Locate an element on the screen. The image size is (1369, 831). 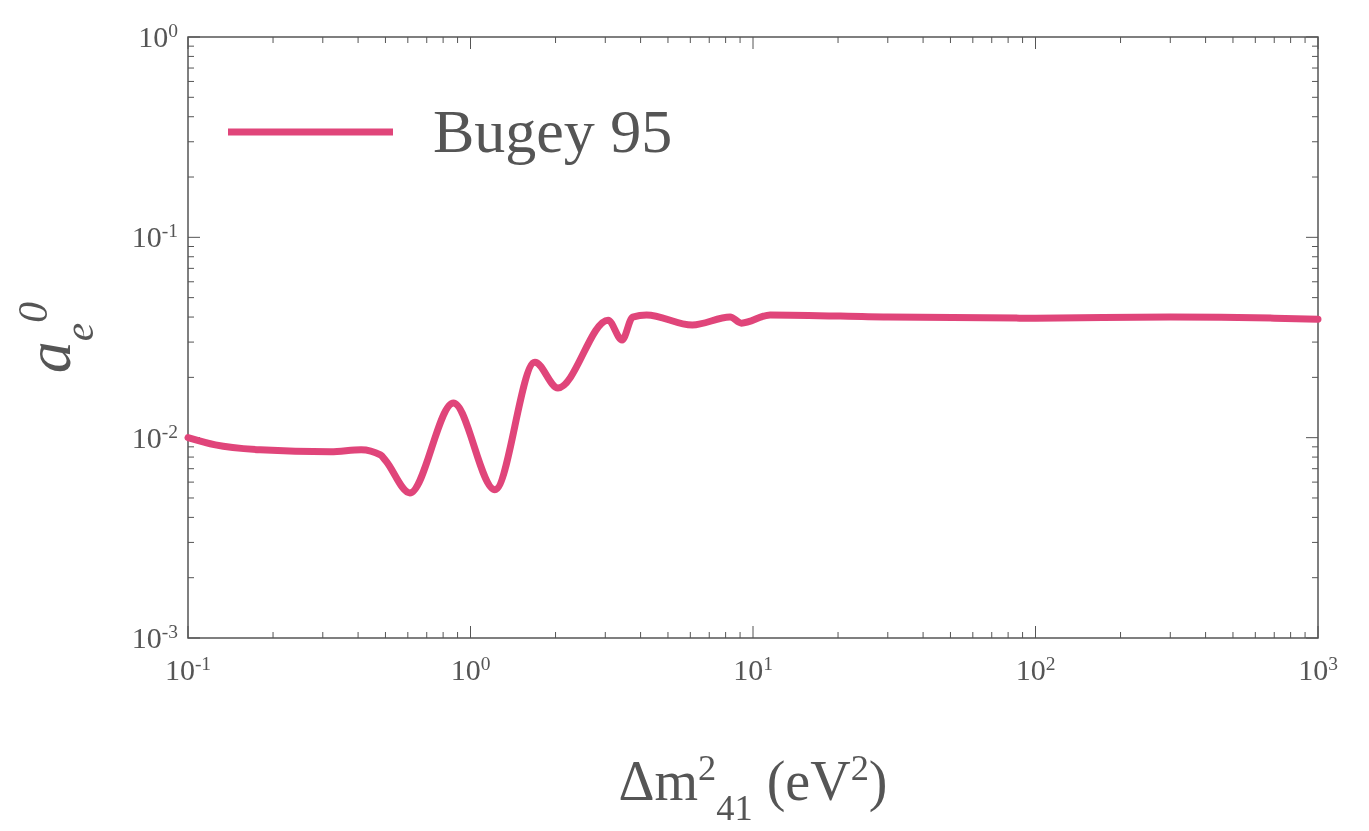
x-axis-title: Δm$^{2}$$_{41}$ (eV$^{2}$) is located at coordinates (753, 788).